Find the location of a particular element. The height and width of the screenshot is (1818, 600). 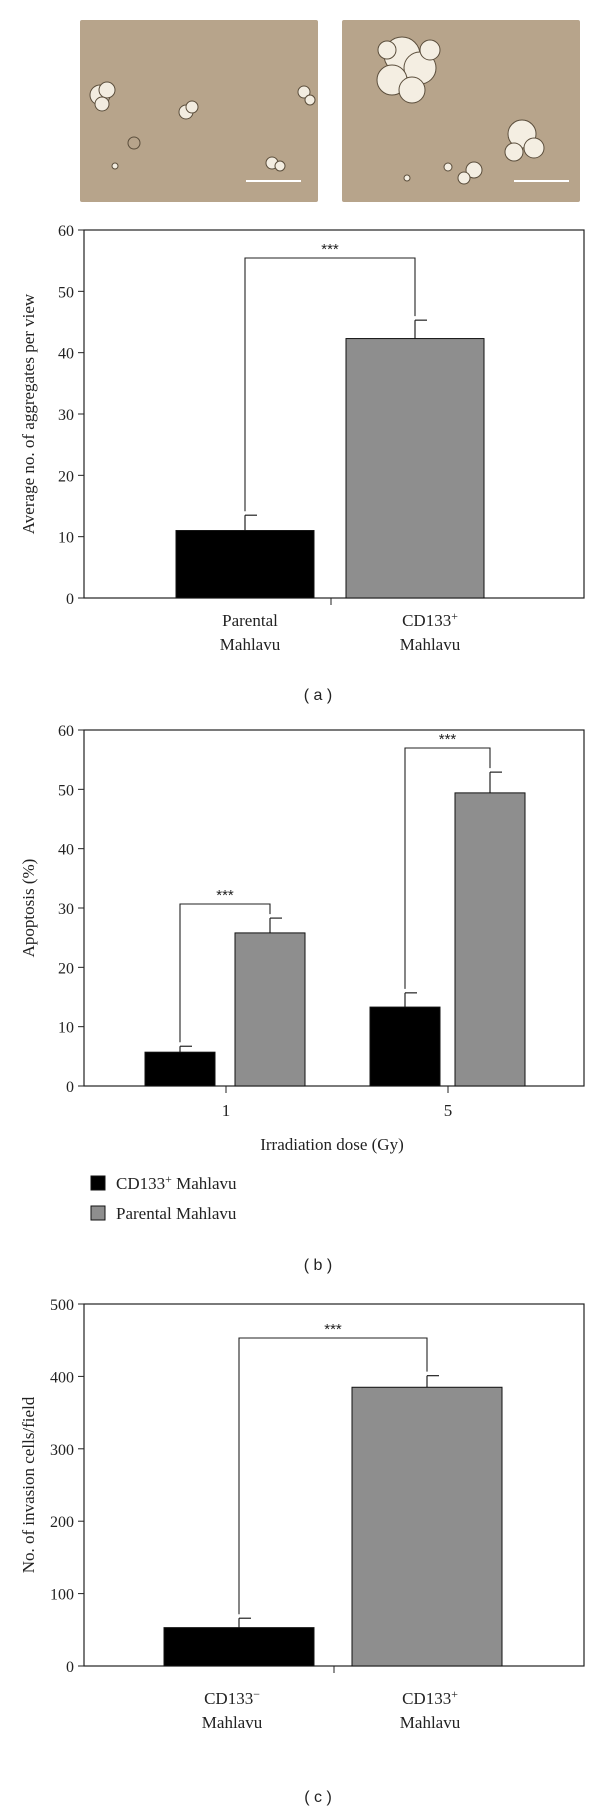

x-tick-label: 5 is located at coordinates (448, 1110).